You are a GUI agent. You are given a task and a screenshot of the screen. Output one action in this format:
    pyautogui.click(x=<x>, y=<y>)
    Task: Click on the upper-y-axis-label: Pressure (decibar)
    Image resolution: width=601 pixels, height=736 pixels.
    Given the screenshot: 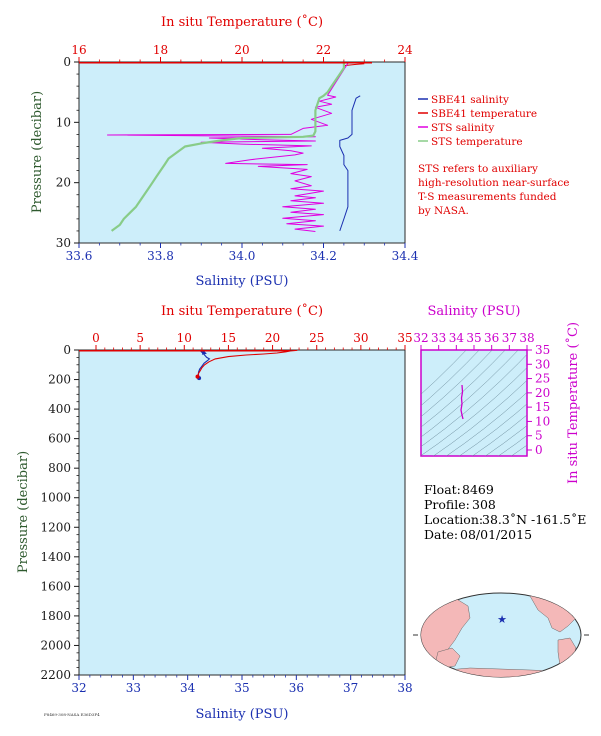 What is the action you would take?
    pyautogui.click(x=37, y=152)
    